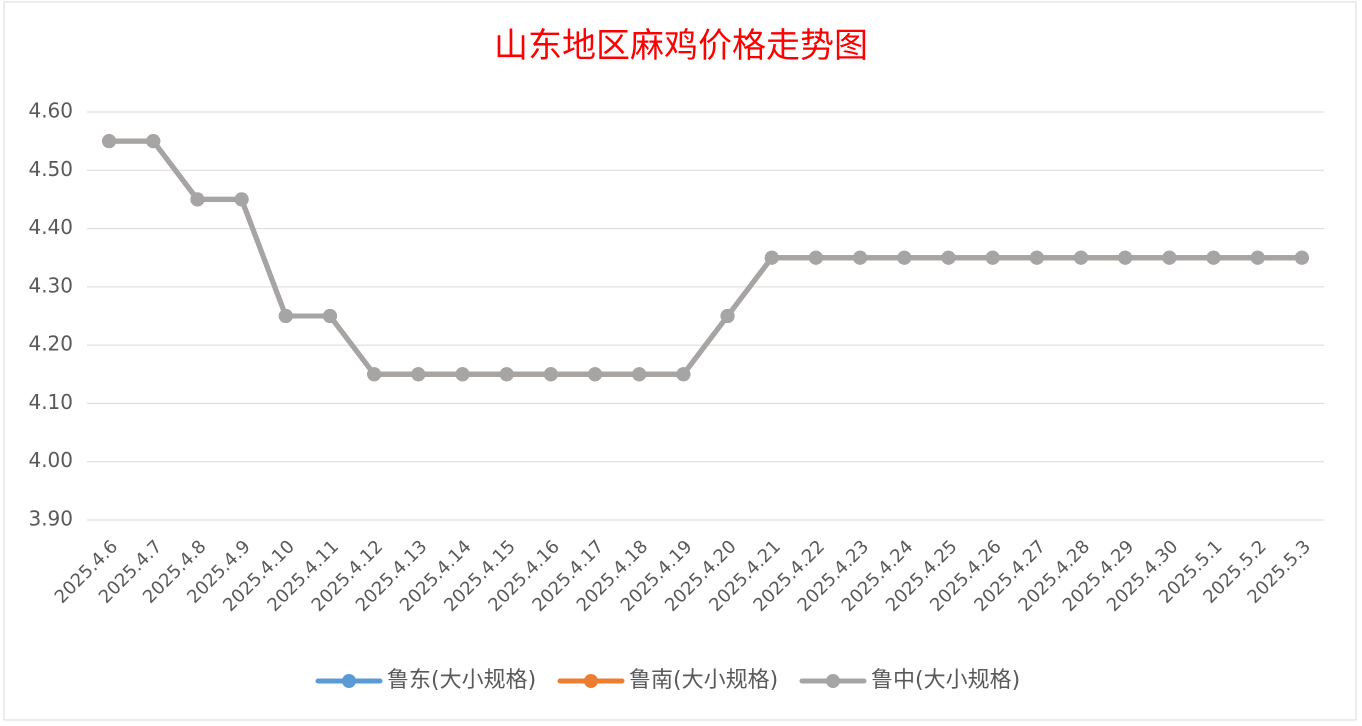 This screenshot has height=726, width=1362. Describe the element at coordinates (703, 680) in the screenshot. I see `legend-label: 鲁南(大小规格)` at that location.